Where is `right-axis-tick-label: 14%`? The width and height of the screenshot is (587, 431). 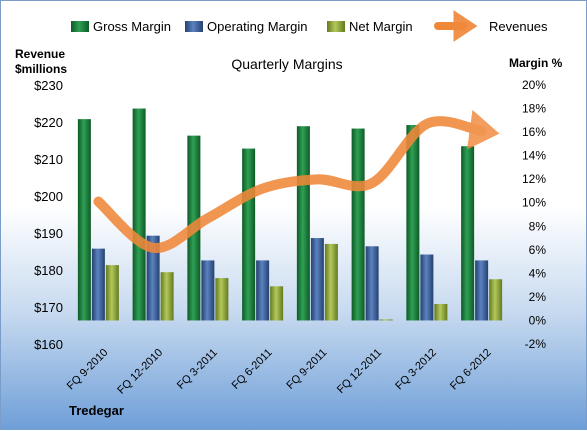 right-axis-tick-label: 14% is located at coordinates (534, 156).